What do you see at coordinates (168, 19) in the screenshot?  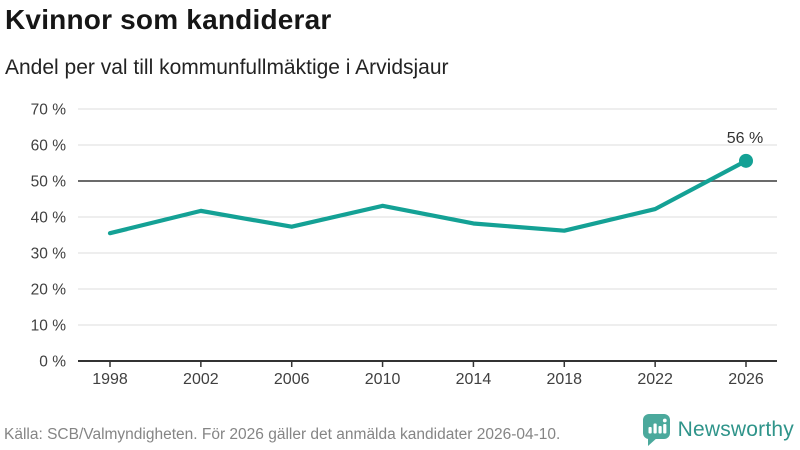 I see `chart-title: Kvinnor som kandiderar` at bounding box center [168, 19].